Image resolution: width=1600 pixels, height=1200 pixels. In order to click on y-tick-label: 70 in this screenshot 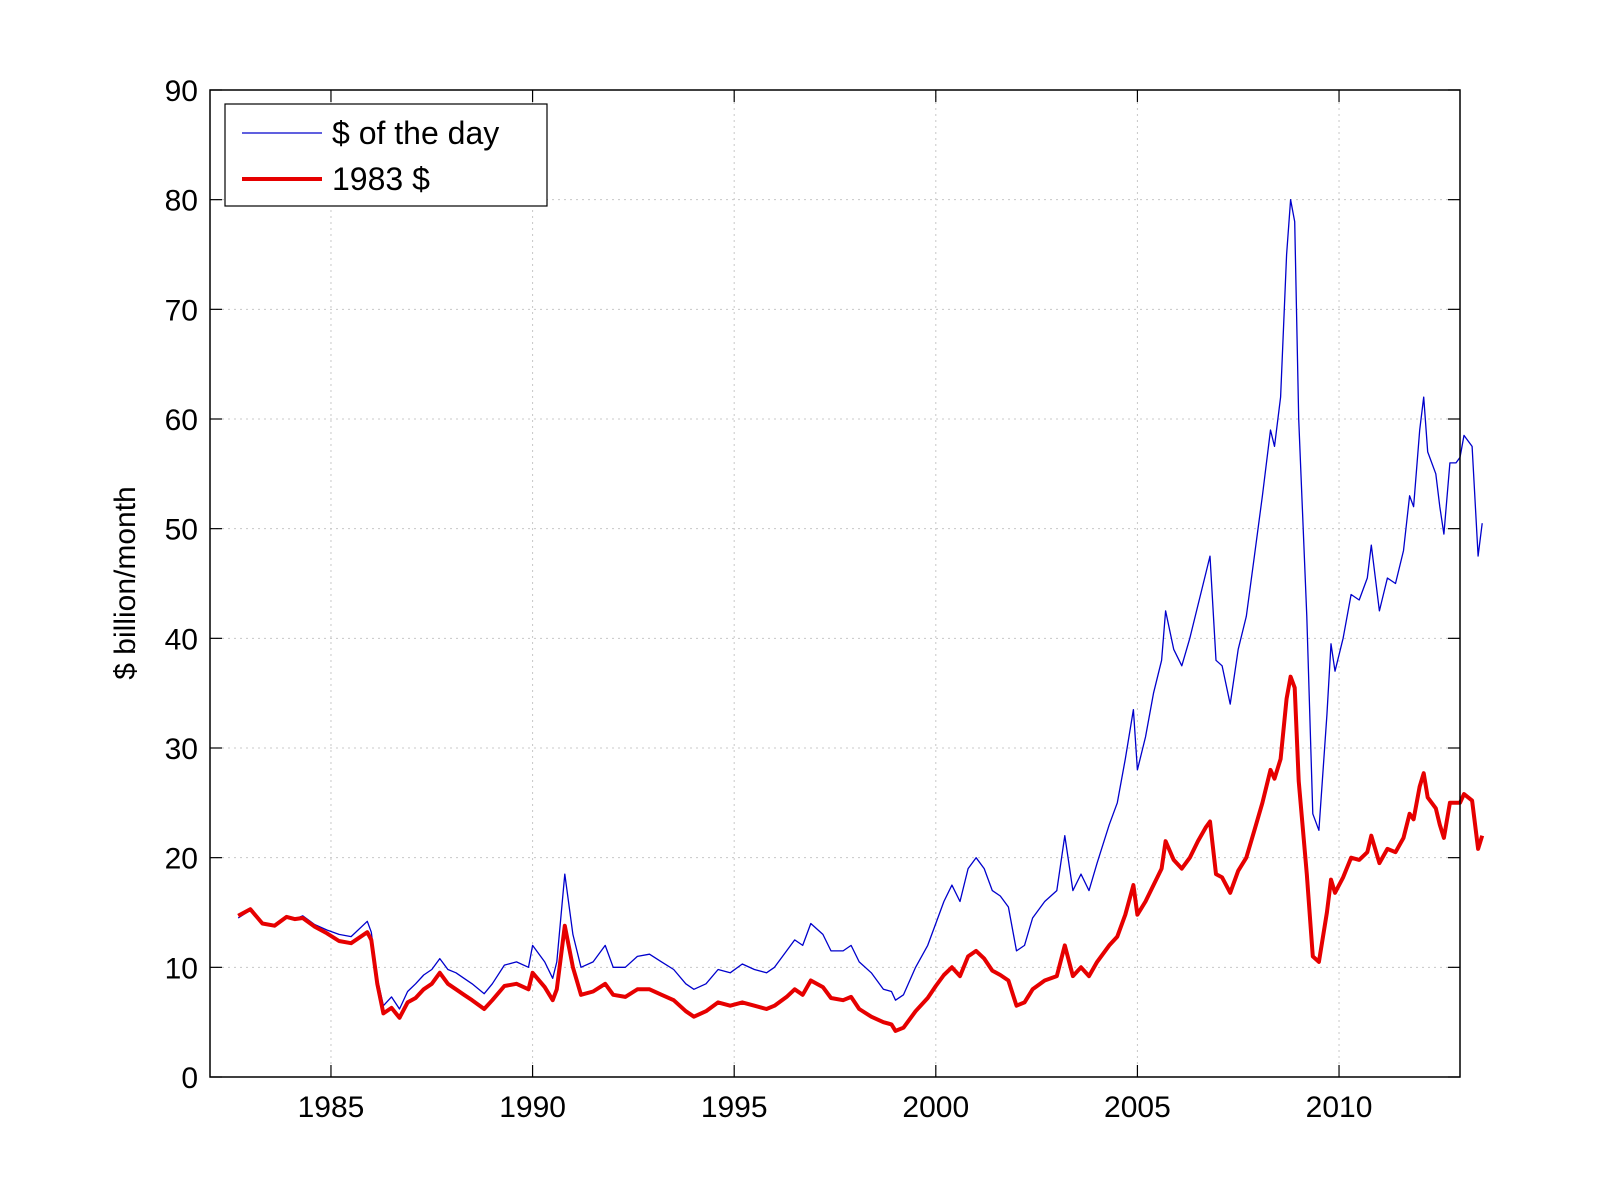, I will do `click(181, 310)`.